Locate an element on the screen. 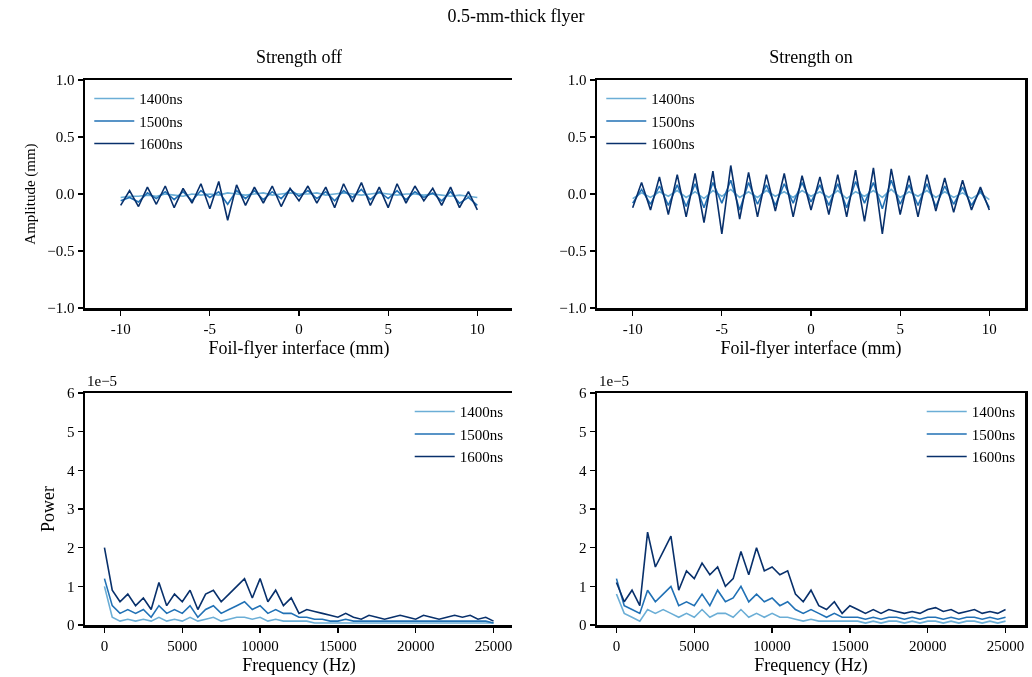 Image resolution: width=1032 pixels, height=677 pixels. y-axis-title: Power is located at coordinates (47, 509).